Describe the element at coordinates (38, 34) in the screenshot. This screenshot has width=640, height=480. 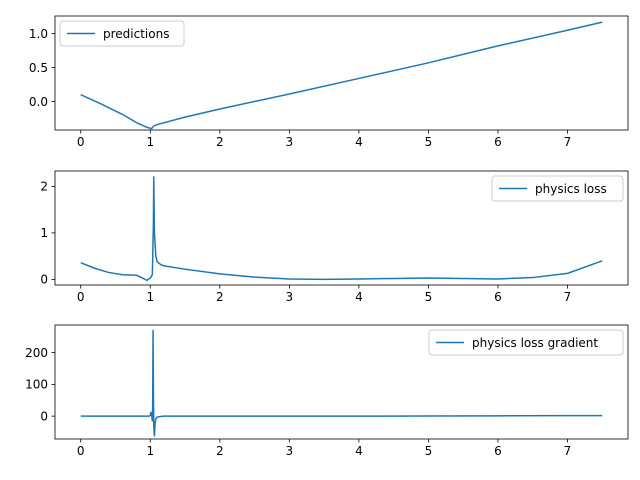
I see `y-tick-label: 1.0` at that location.